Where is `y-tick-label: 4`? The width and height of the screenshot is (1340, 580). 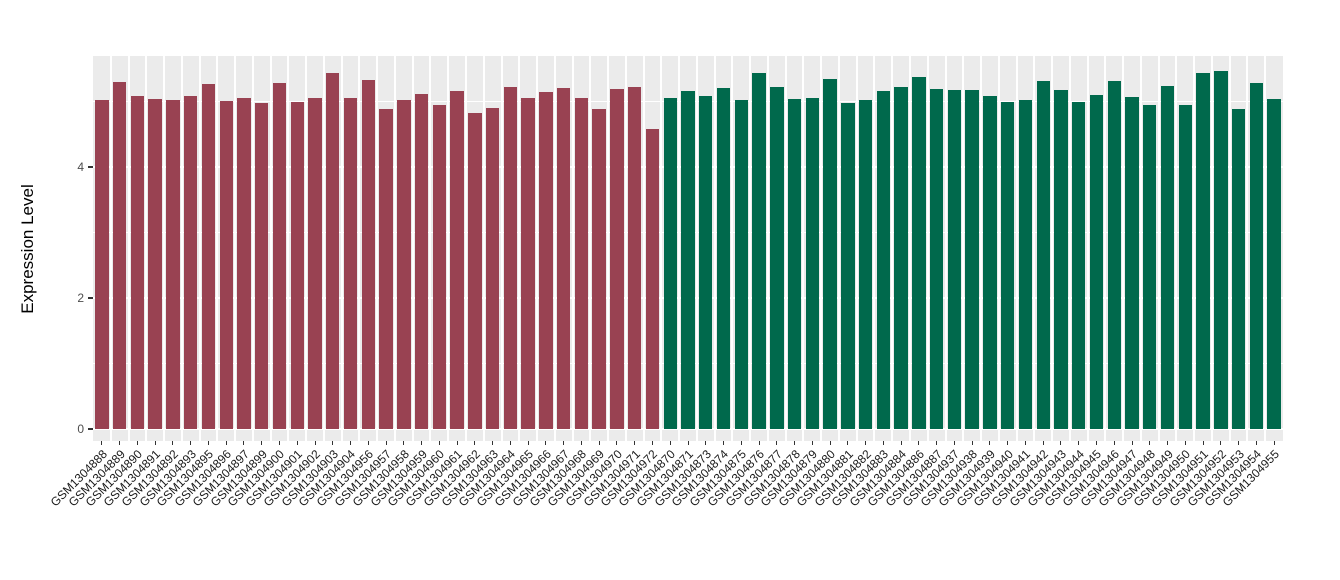
y-tick-label: 4 is located at coordinates (80, 167).